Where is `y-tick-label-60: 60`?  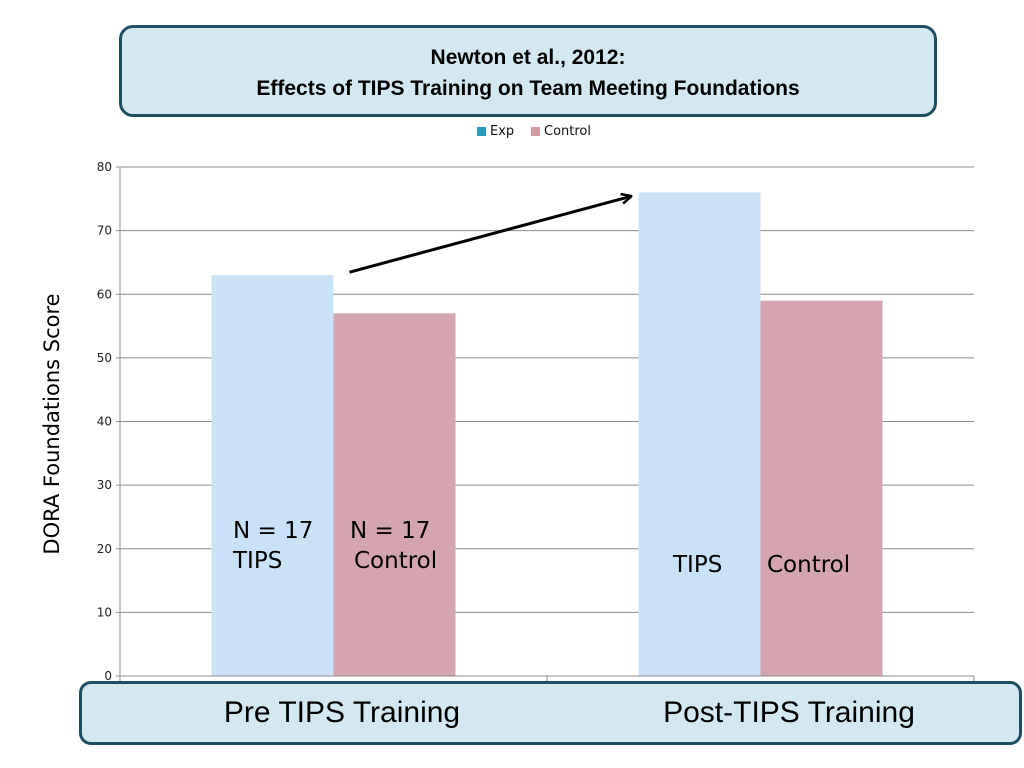
y-tick-label-60: 60 is located at coordinates (104, 294).